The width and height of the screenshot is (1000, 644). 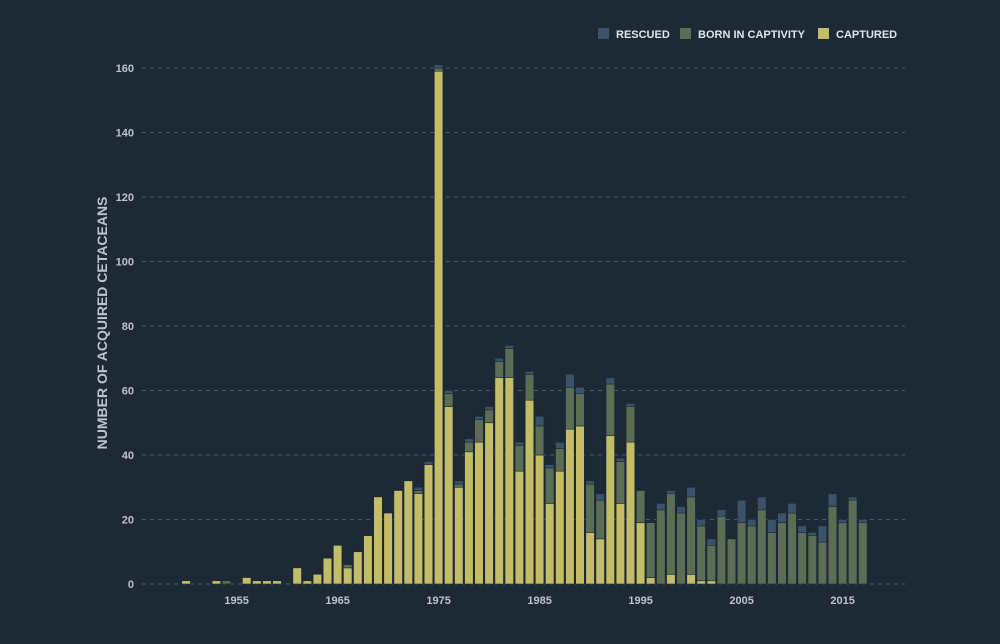 I want to click on y-tick-label: 140, so click(x=125, y=134).